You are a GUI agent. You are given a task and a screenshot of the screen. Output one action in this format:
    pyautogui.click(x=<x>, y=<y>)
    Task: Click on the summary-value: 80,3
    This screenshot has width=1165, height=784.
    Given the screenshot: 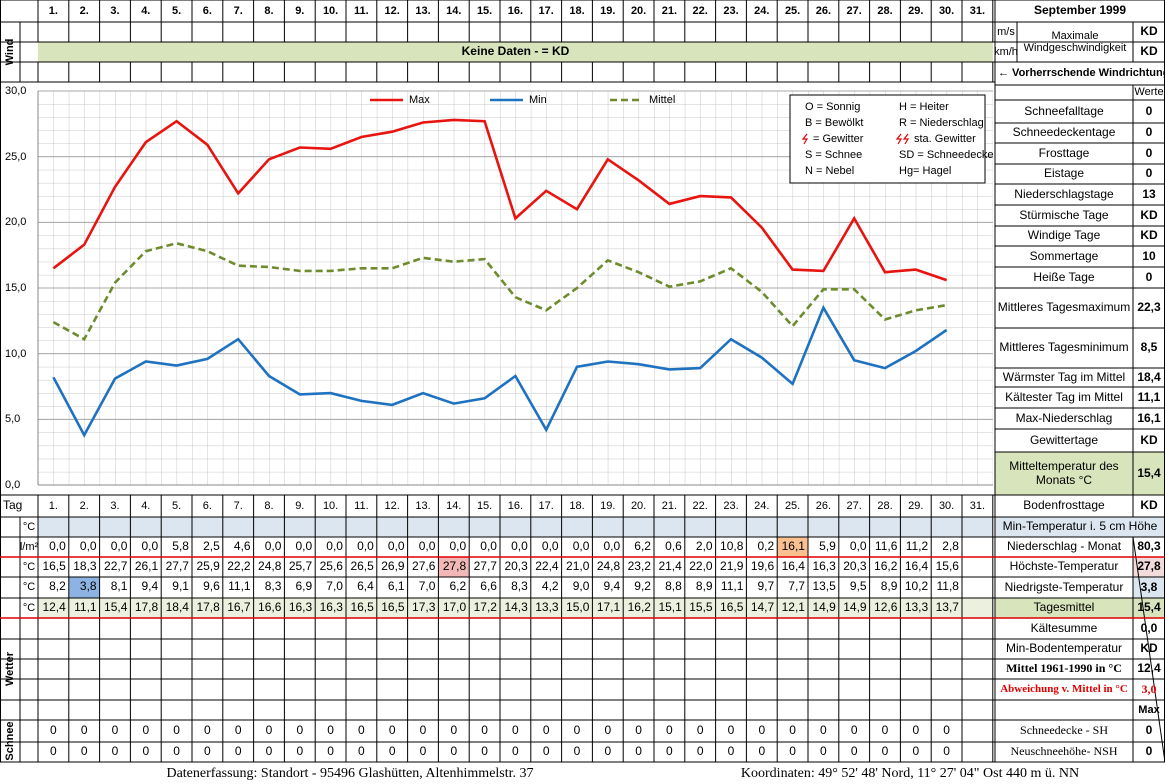 What is the action you would take?
    pyautogui.click(x=1149, y=546)
    